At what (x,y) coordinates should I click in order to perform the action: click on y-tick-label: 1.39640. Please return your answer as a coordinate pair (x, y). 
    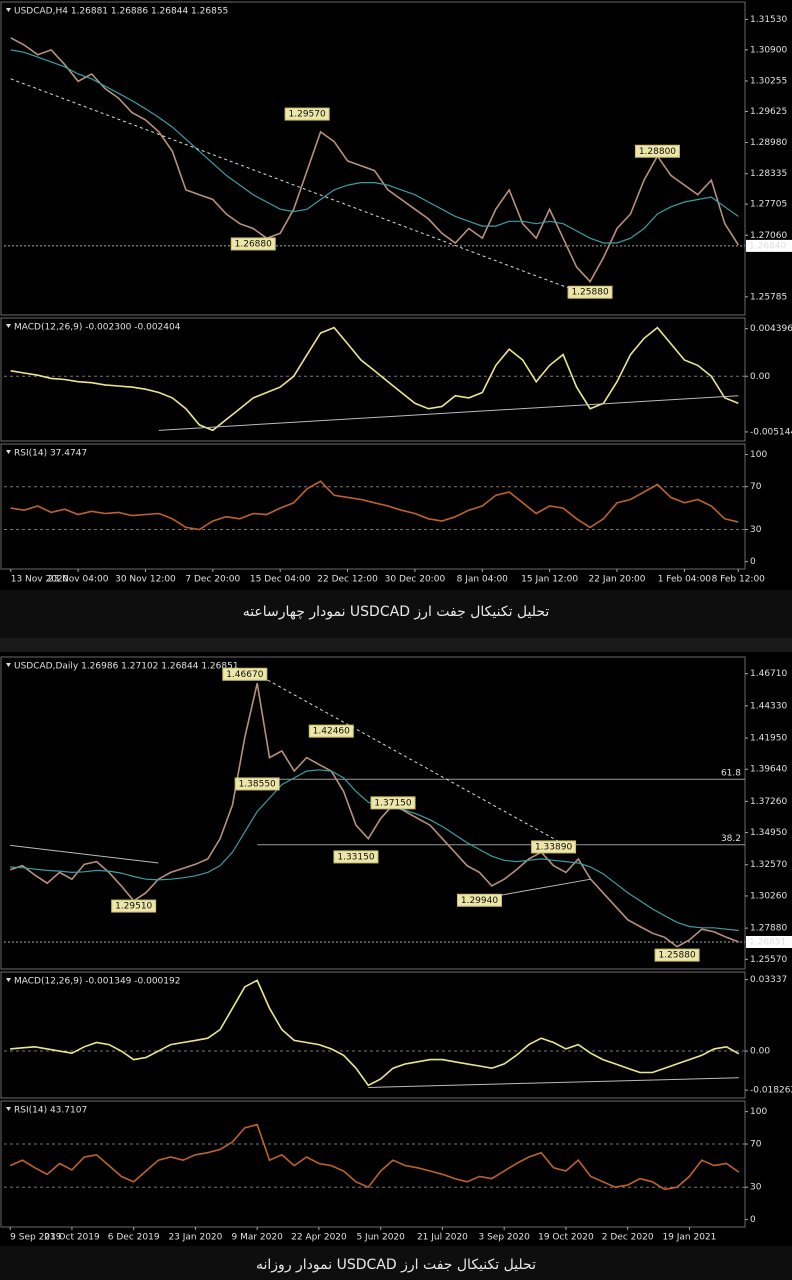
    Looking at the image, I should click on (768, 770).